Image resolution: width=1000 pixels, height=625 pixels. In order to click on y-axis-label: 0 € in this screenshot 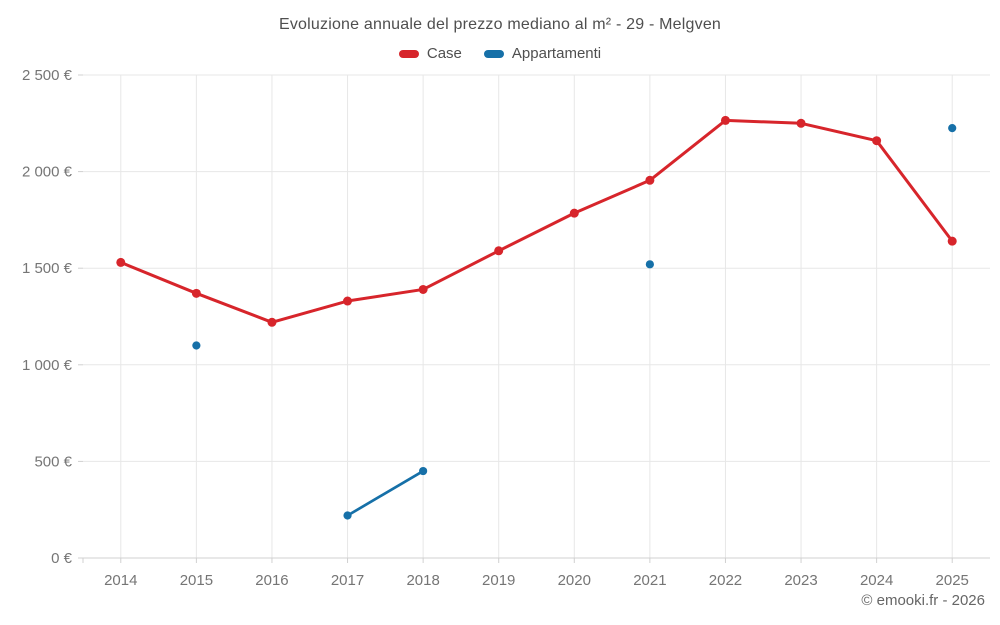, I will do `click(62, 558)`.